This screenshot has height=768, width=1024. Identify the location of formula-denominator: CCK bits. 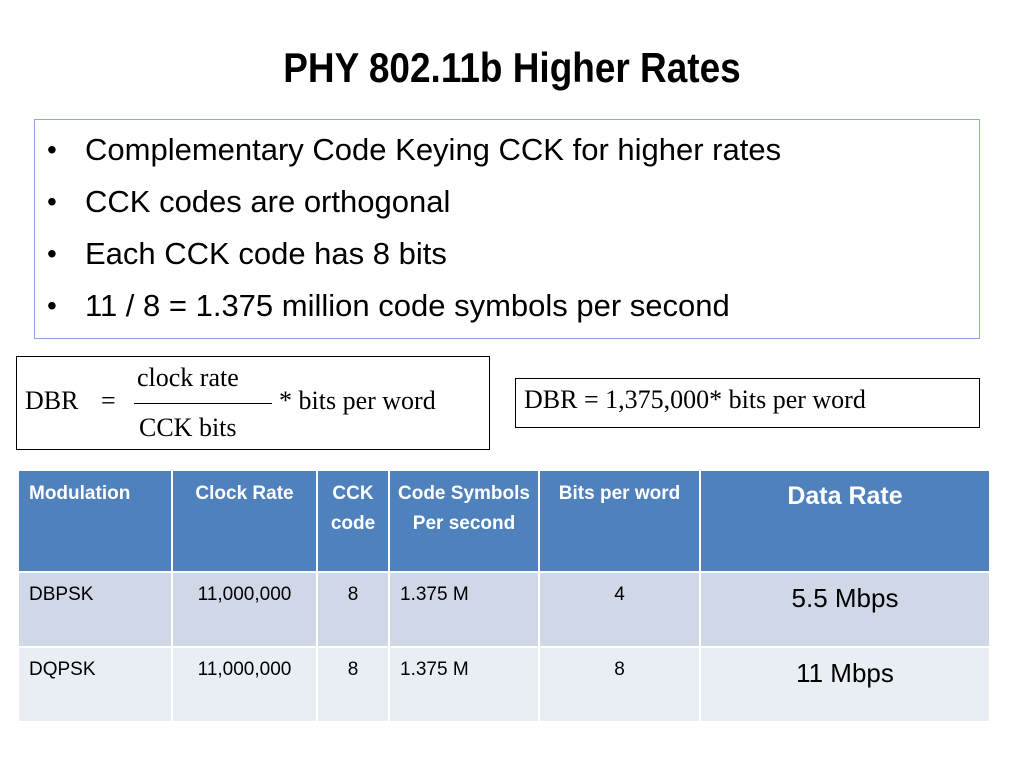
(188, 427).